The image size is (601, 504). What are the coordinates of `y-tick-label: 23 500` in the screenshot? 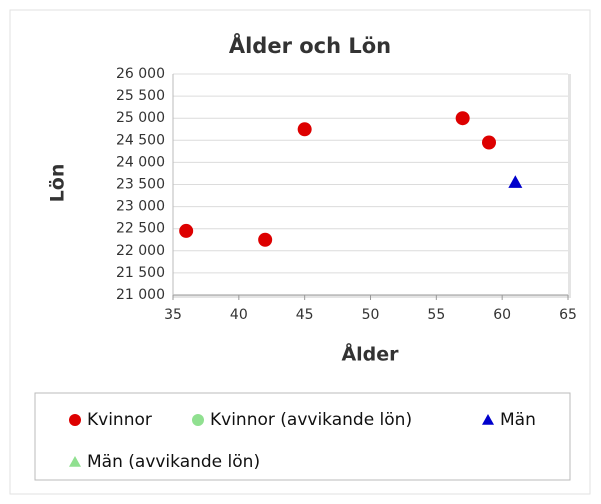 It's located at (140, 185).